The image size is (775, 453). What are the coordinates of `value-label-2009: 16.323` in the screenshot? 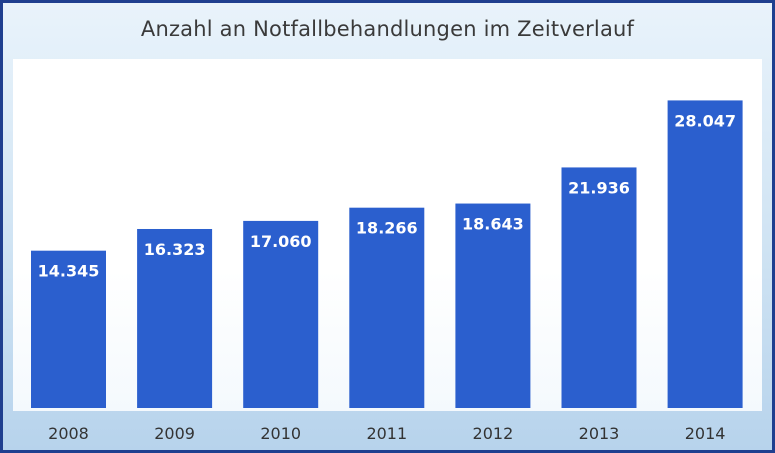 It's located at (175, 249).